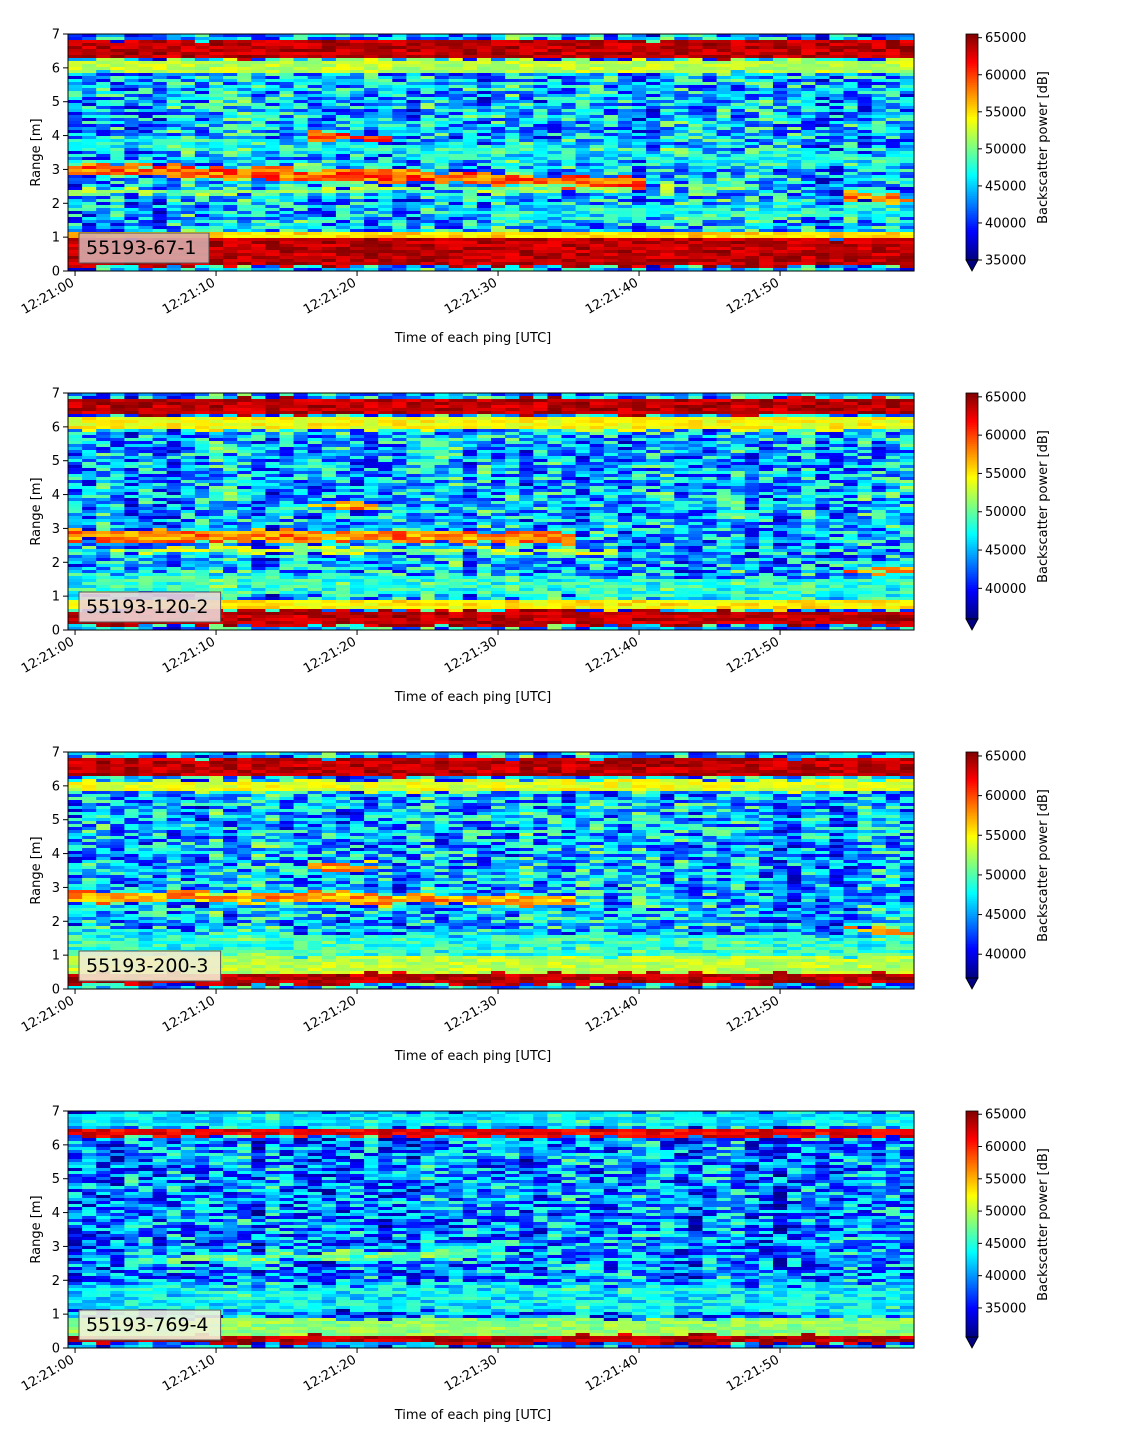 This screenshot has width=1140, height=1436. Describe the element at coordinates (753, 296) in the screenshot. I see `x-tick-label: 12:21:50` at that location.